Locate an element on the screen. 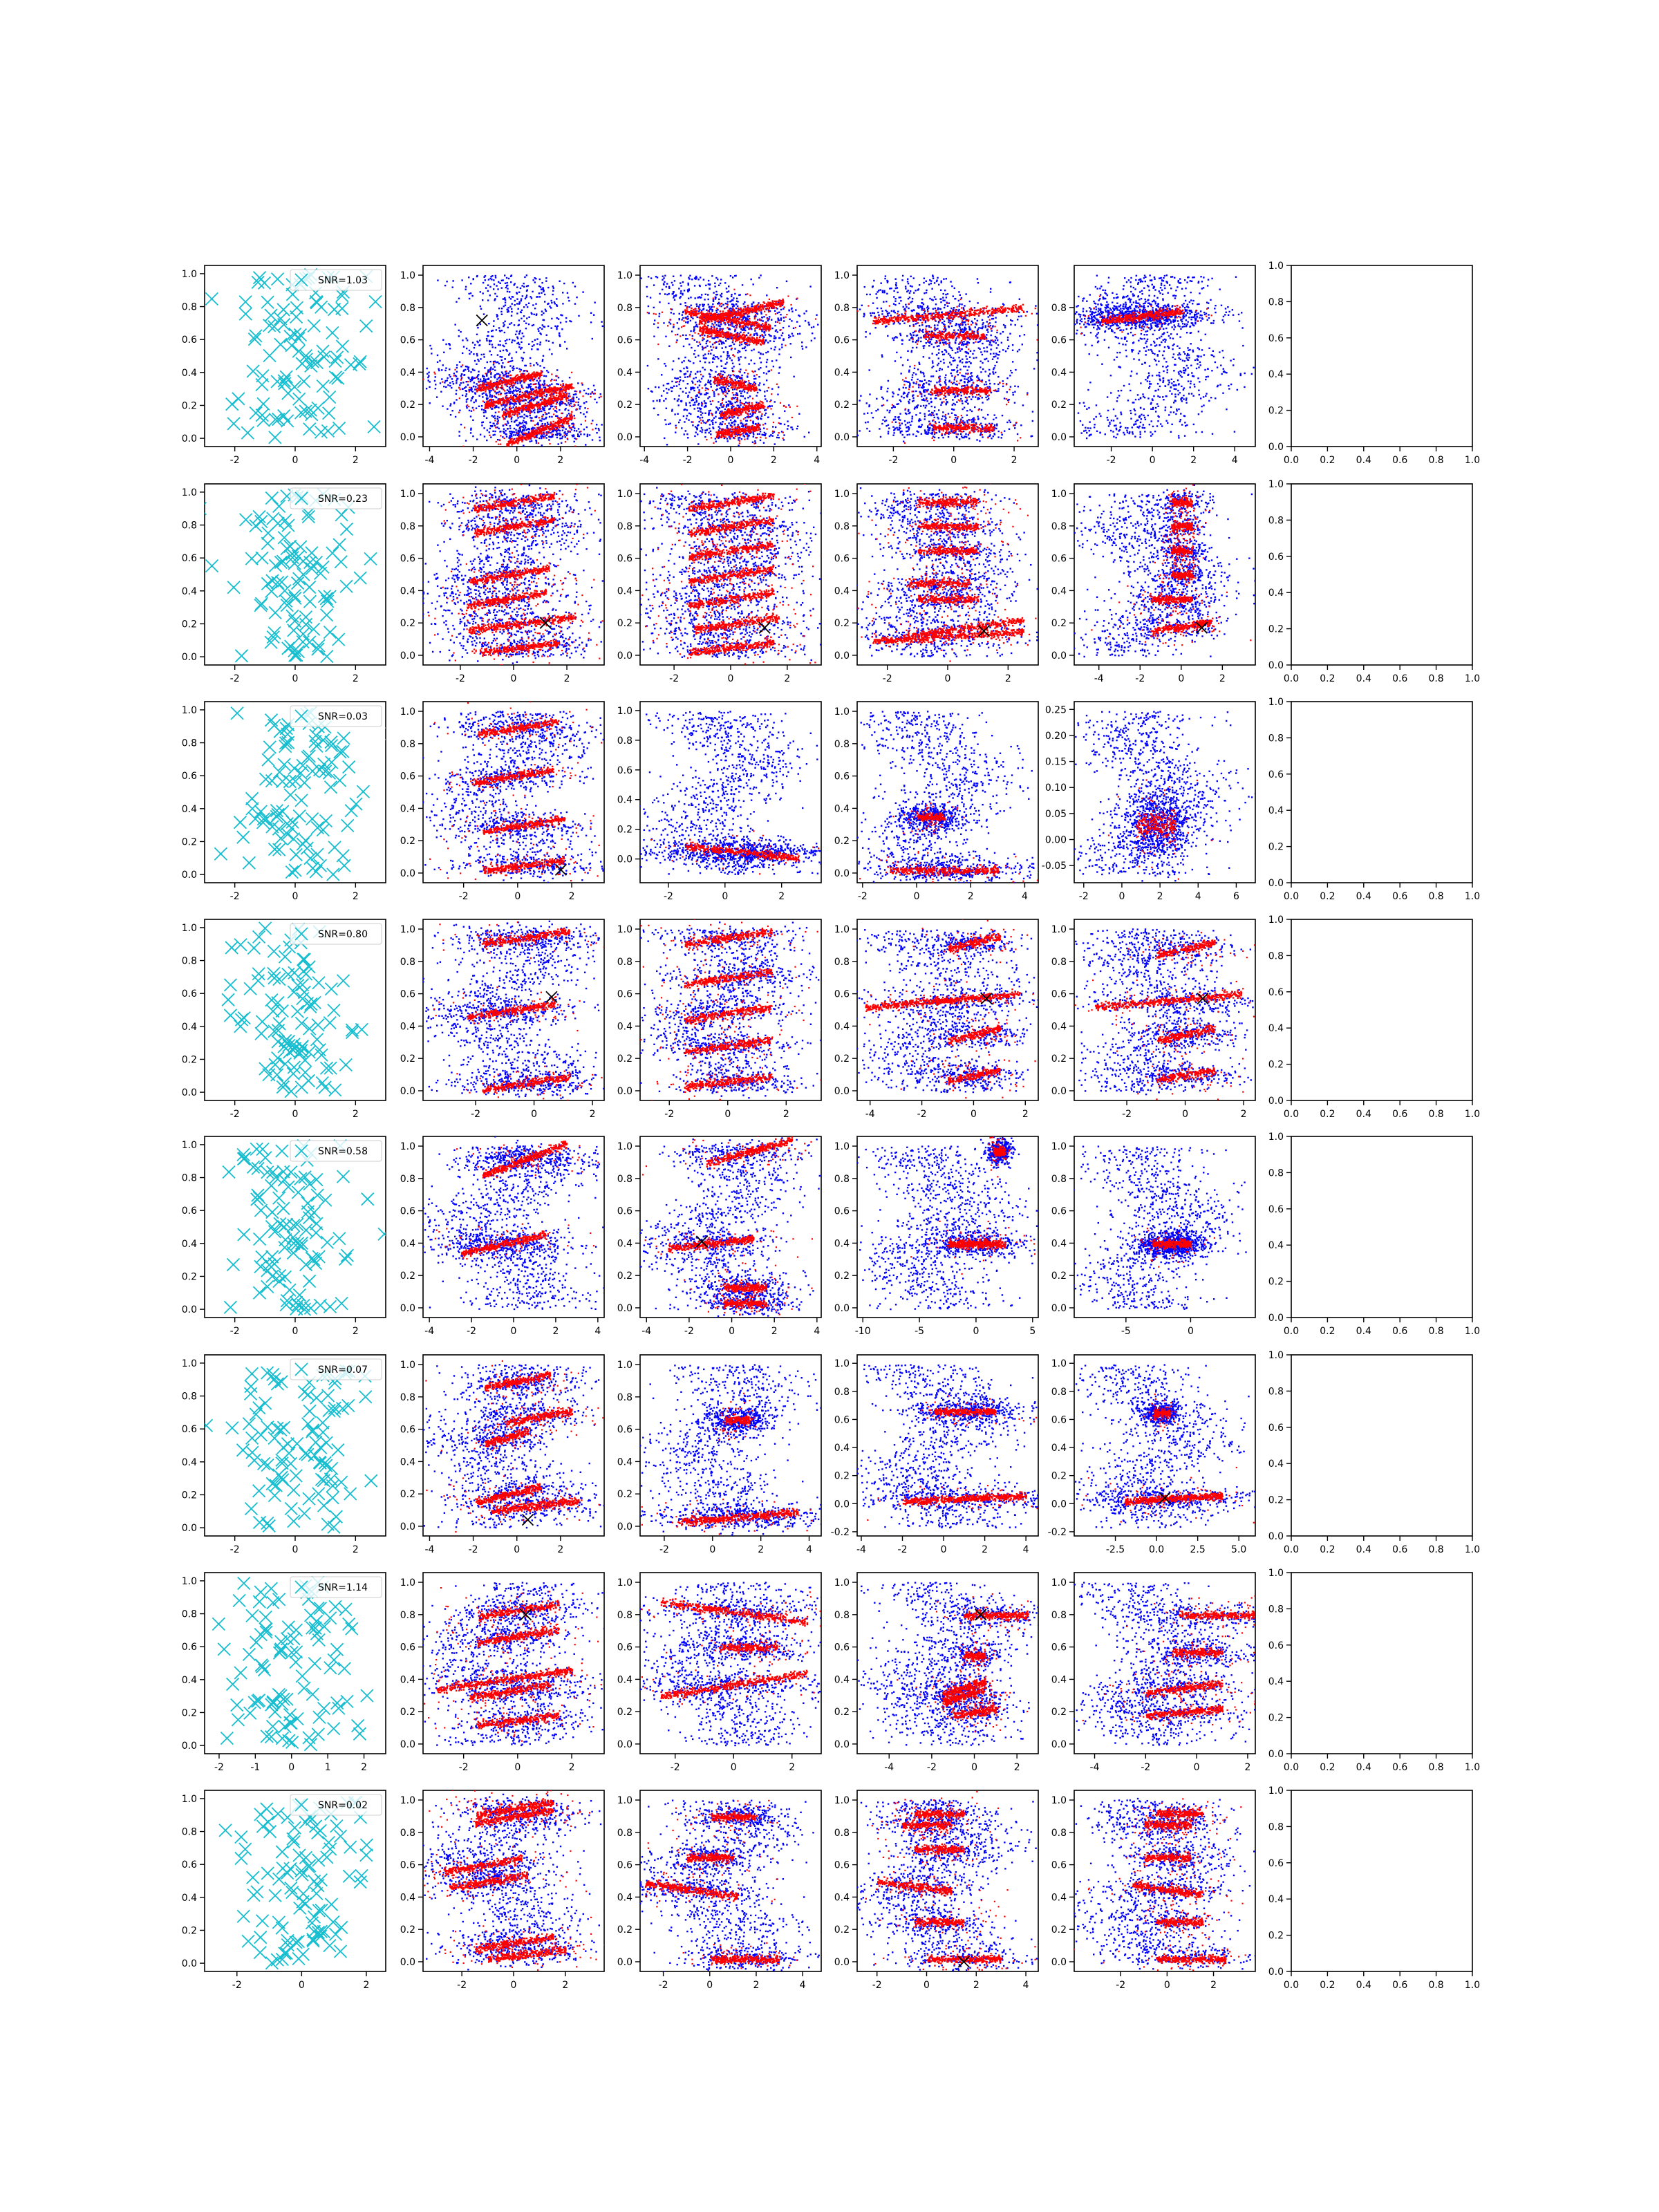 This screenshot has width=1659, height=2212. subplot-r2-c1: SNR=0.23-2 0 20.00.20.40.60.81.0 is located at coordinates (284, 584).